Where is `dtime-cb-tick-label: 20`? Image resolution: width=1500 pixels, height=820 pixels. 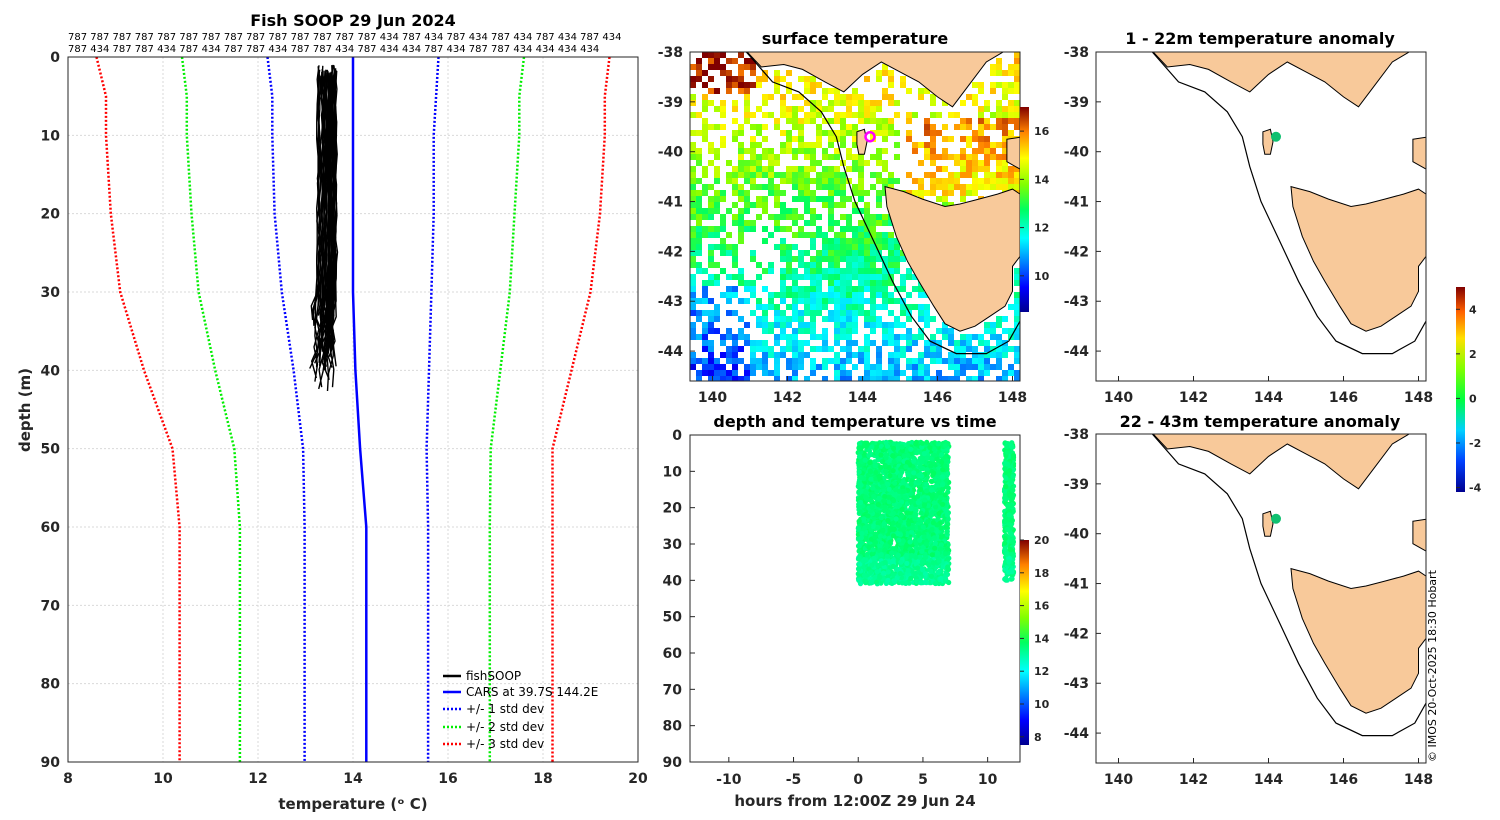
dtime-cb-tick-label: 20 is located at coordinates (1042, 540).